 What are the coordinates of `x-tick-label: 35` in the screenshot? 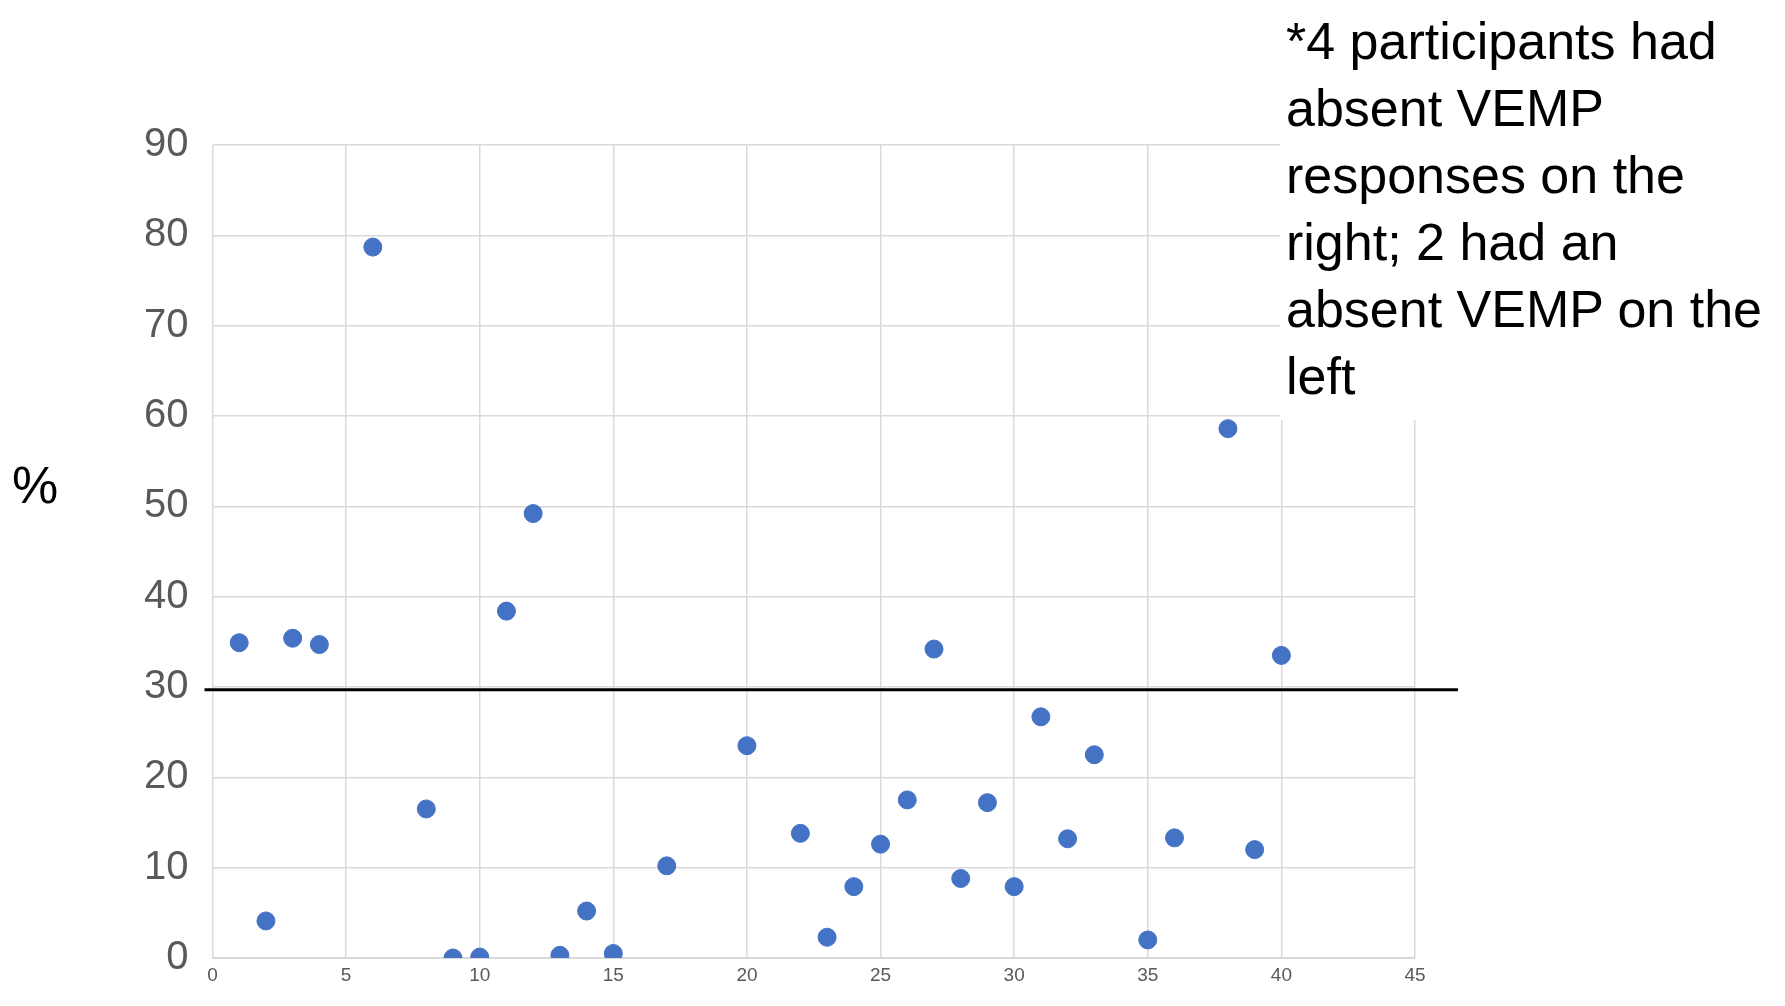 It's located at (1148, 974).